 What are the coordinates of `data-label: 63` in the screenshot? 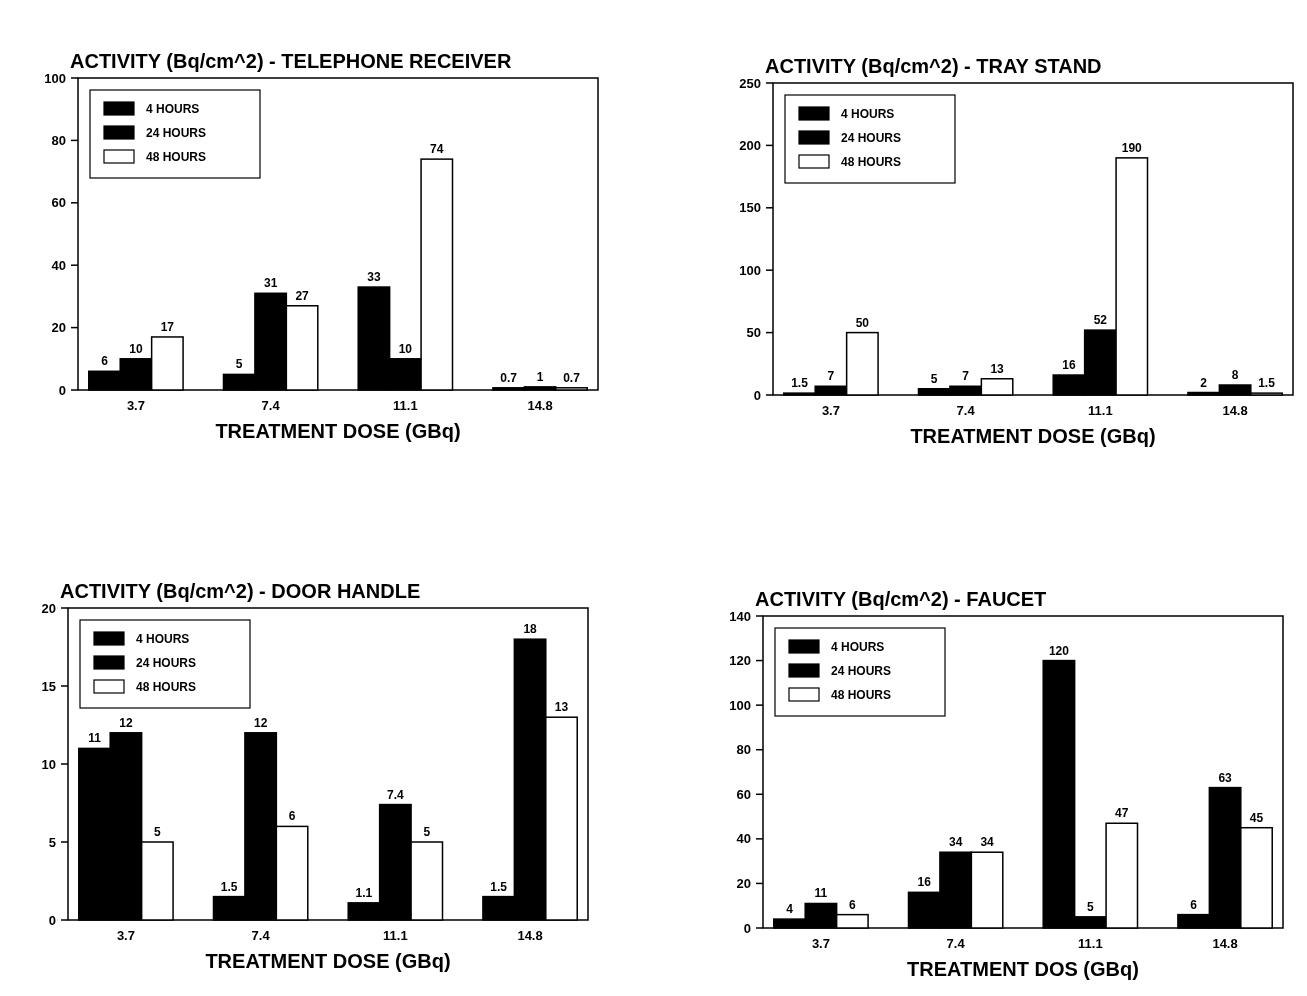 It's located at (1225, 777).